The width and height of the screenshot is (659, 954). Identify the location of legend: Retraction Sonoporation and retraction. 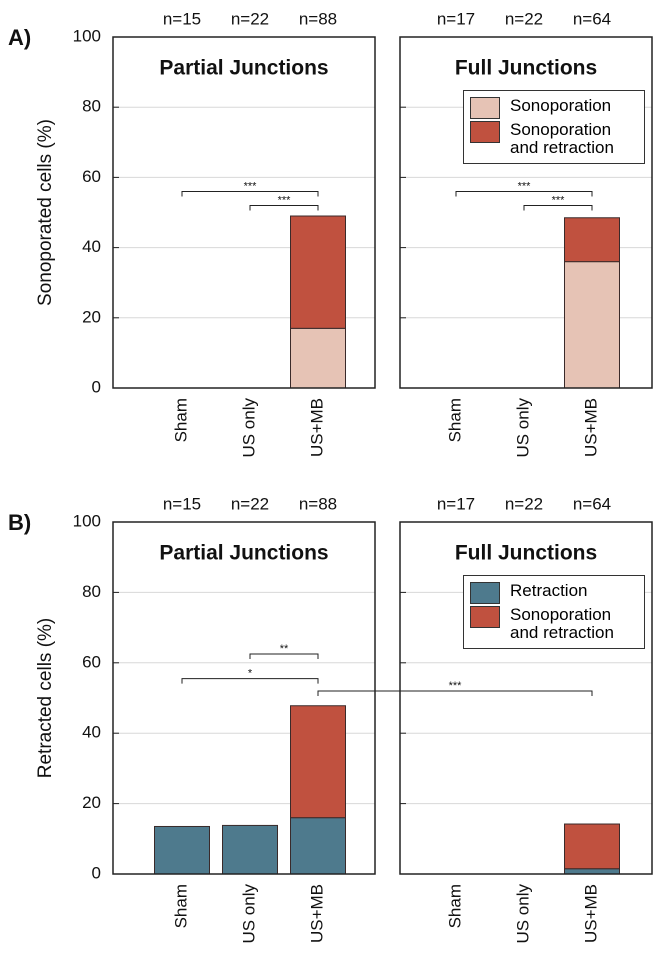
(554, 612).